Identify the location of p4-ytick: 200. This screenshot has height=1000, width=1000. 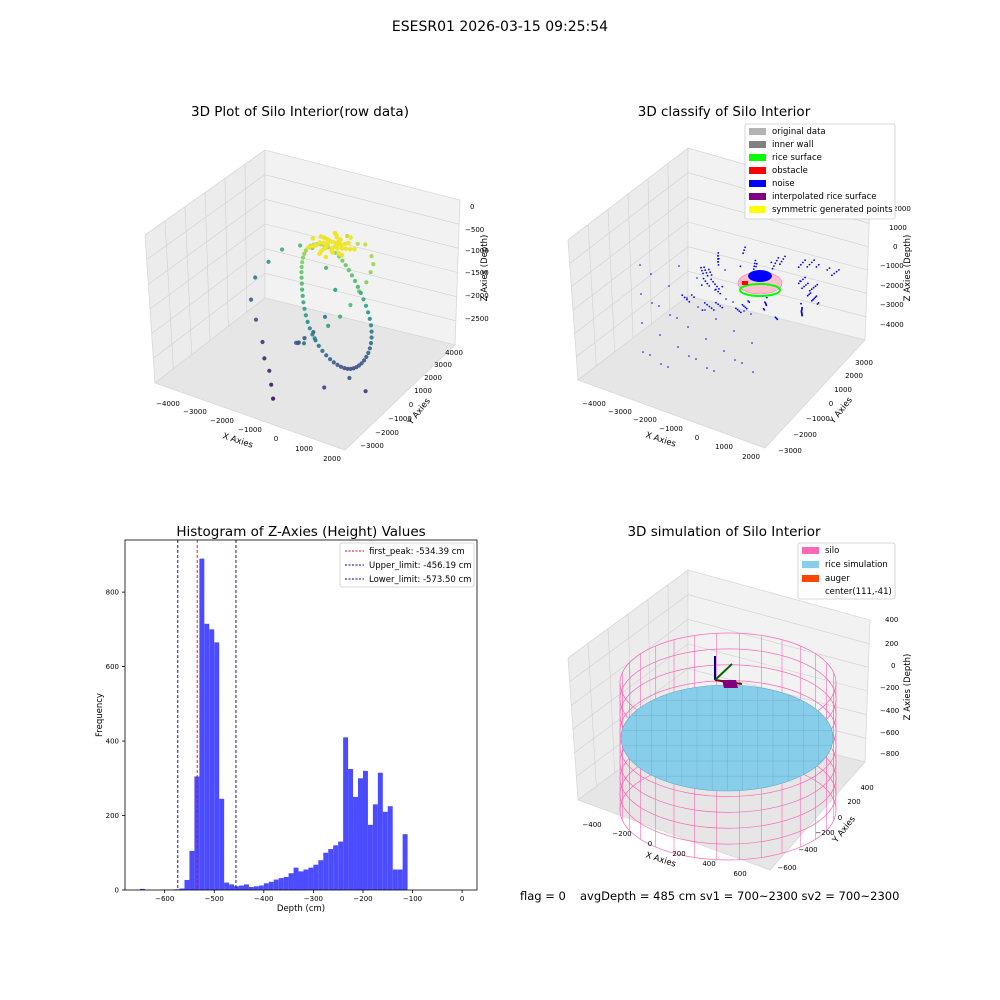
(853, 802).